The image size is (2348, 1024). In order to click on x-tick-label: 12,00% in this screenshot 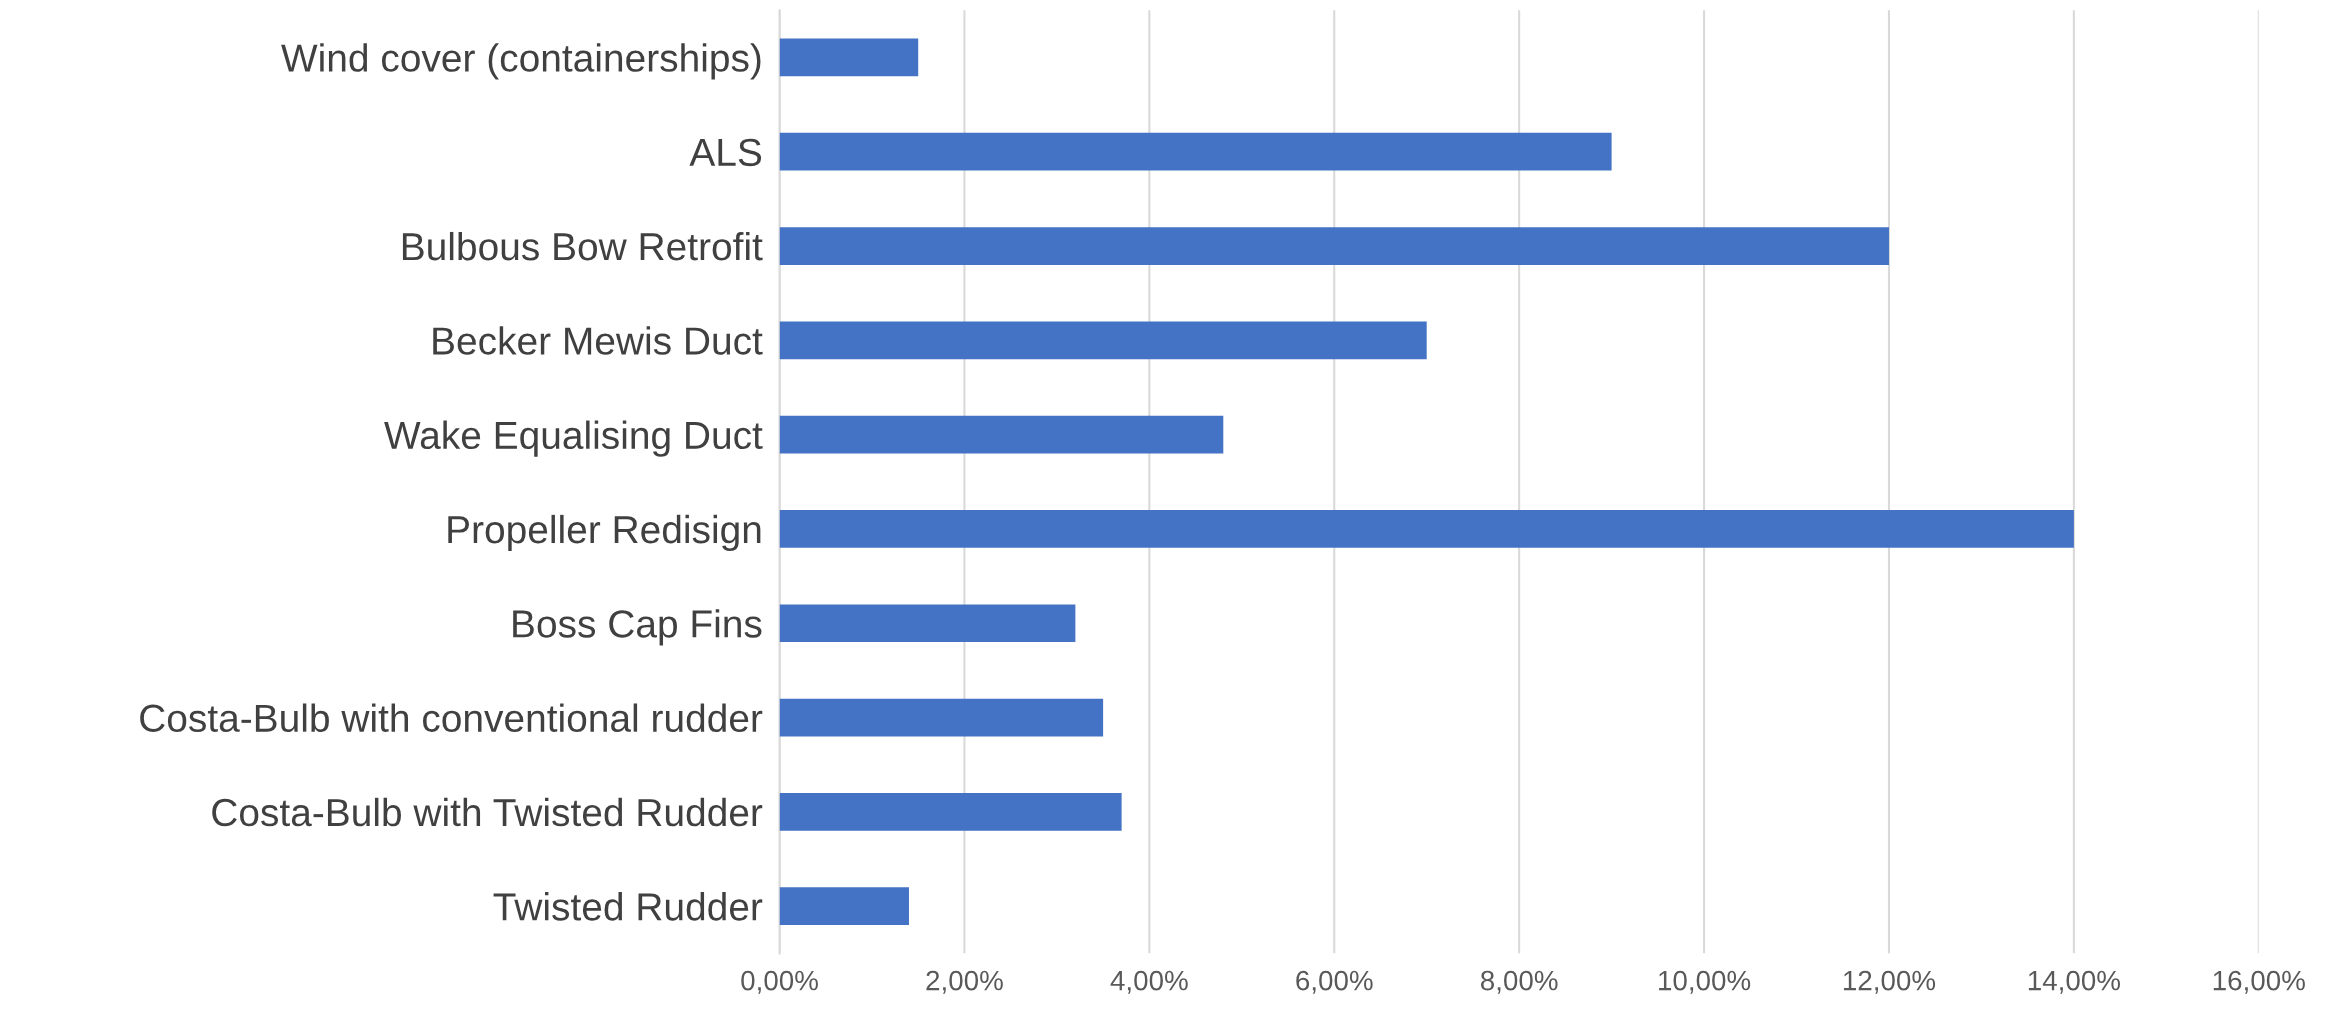, I will do `click(1889, 982)`.